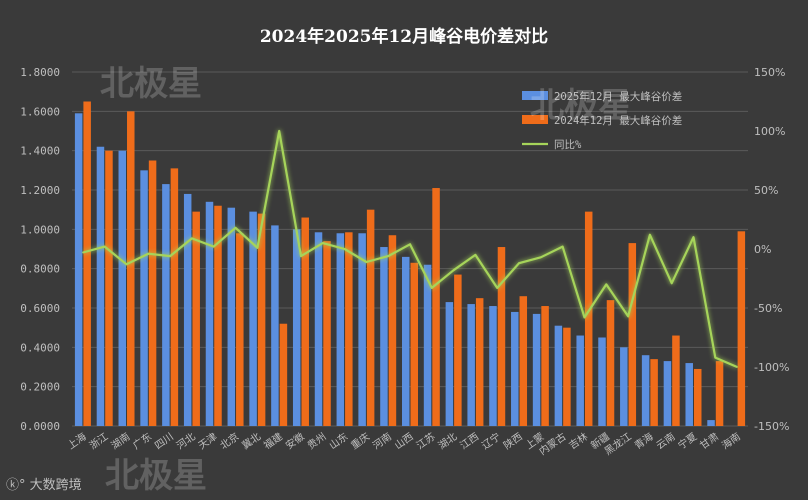 Image resolution: width=808 pixels, height=500 pixels. Describe the element at coordinates (469, 441) in the screenshot. I see `x-tick-label: 江西` at that location.